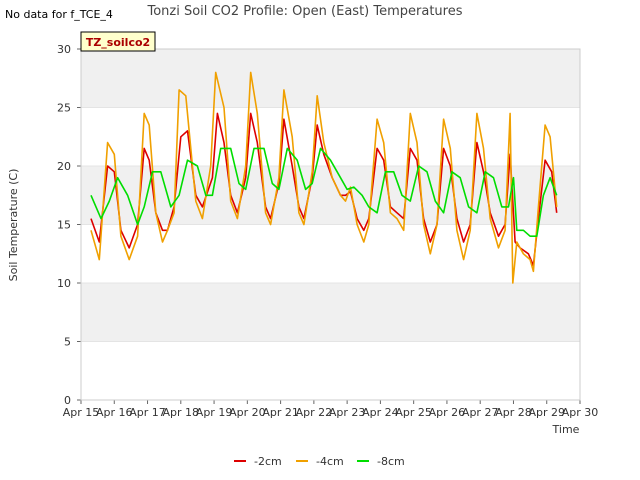 The width and height of the screenshot is (640, 480). I want to click on y-axis-ticks: 0 5 10 15 20 25 30, so click(69, 225).